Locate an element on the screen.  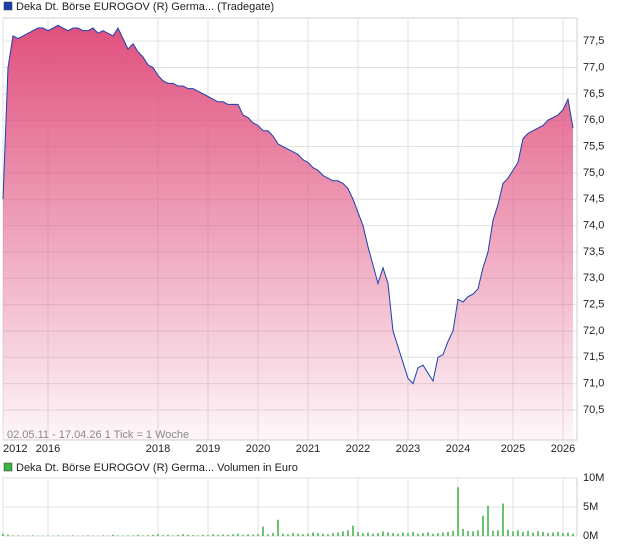
x-tick-label: 2018 is located at coordinates (158, 449).